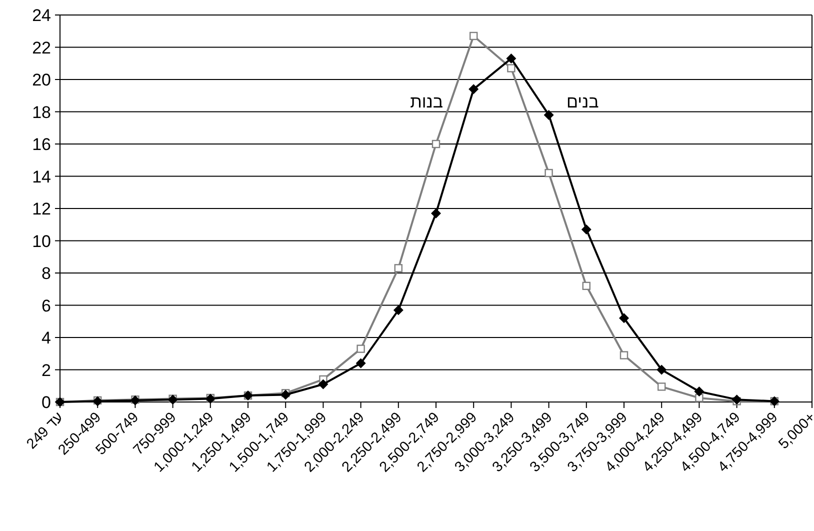 The height and width of the screenshot is (531, 814). Describe the element at coordinates (46, 370) in the screenshot. I see `y-tick-label: 2` at that location.